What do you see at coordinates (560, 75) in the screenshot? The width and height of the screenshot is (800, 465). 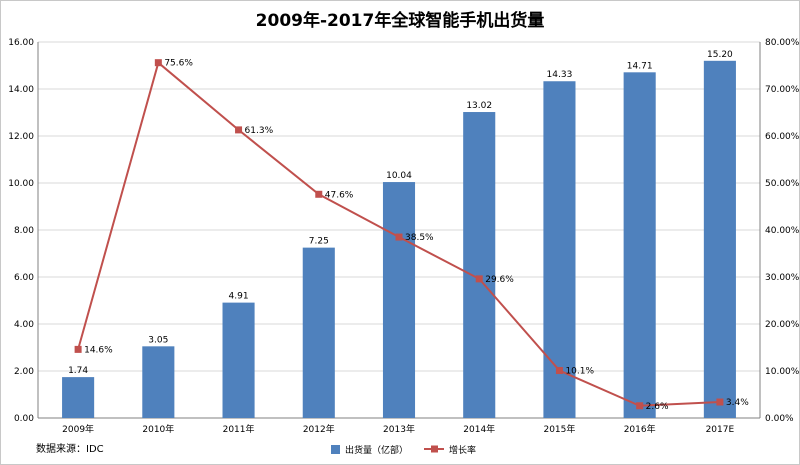 I see `bar-value-label: 14.33` at bounding box center [560, 75].